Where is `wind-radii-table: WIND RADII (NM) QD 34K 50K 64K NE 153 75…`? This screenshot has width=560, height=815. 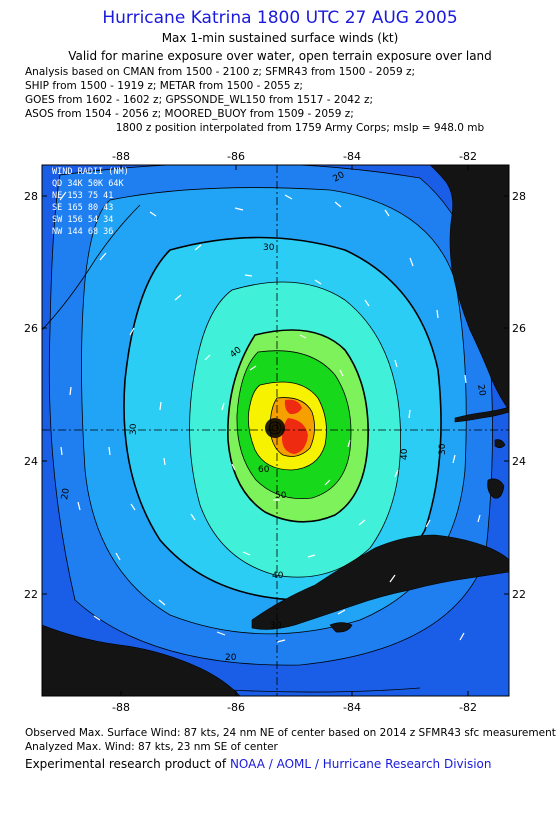
wind-radii-table: WIND RADII (NM) QD 34K 50K 64K NE 153 75… is located at coordinates (90, 202).